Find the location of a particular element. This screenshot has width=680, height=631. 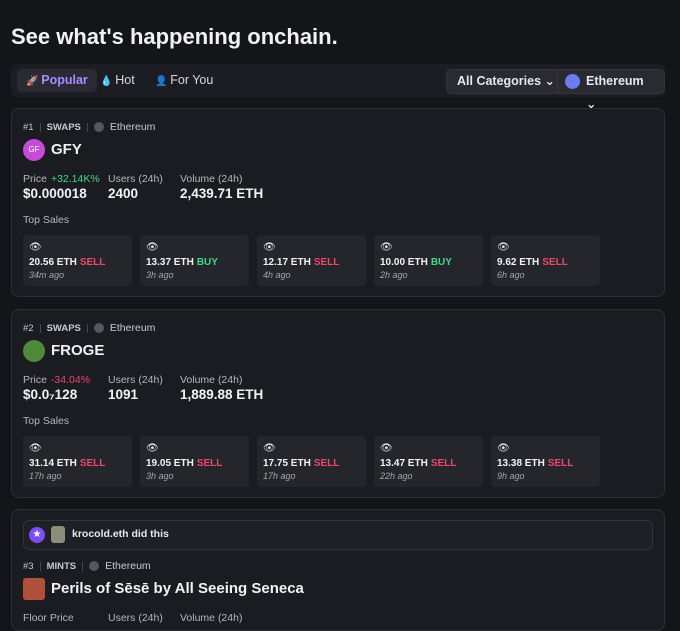

sale-line: 19.05 ETH SELL is located at coordinates (184, 463).